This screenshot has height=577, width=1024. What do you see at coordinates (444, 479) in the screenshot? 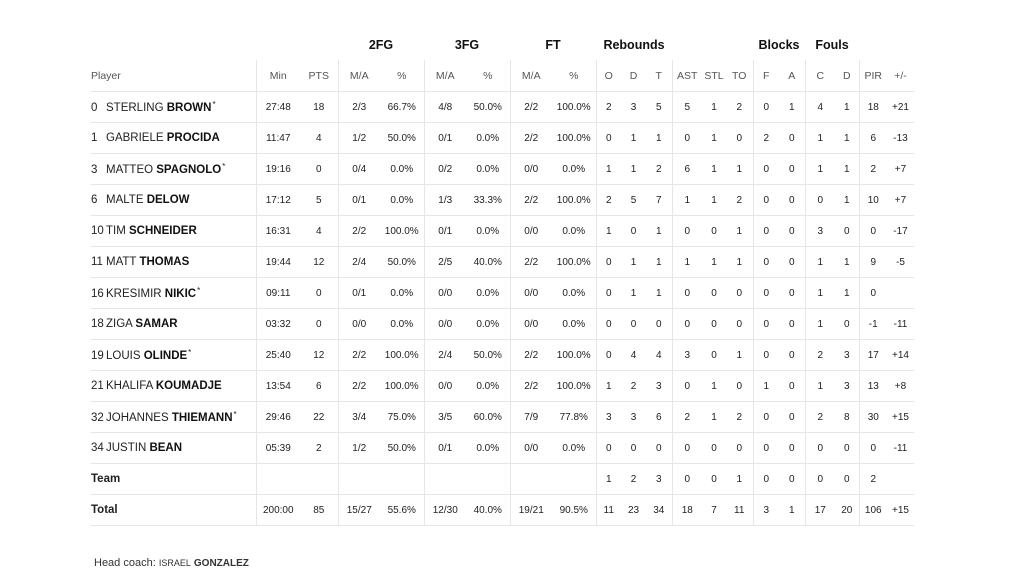
I see `stat-3fg-ma` at bounding box center [444, 479].